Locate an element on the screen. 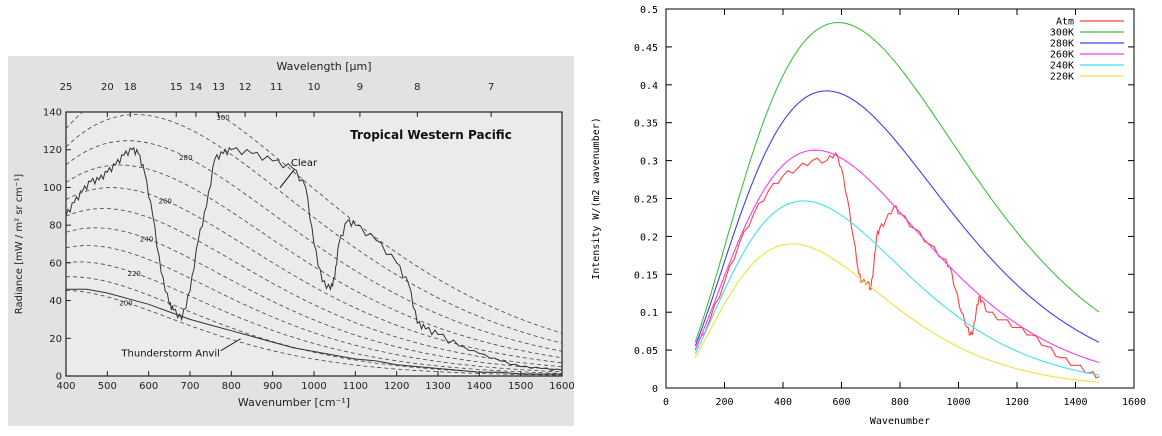 This screenshot has height=436, width=1162. annotation-clear: Clear is located at coordinates (304, 163).